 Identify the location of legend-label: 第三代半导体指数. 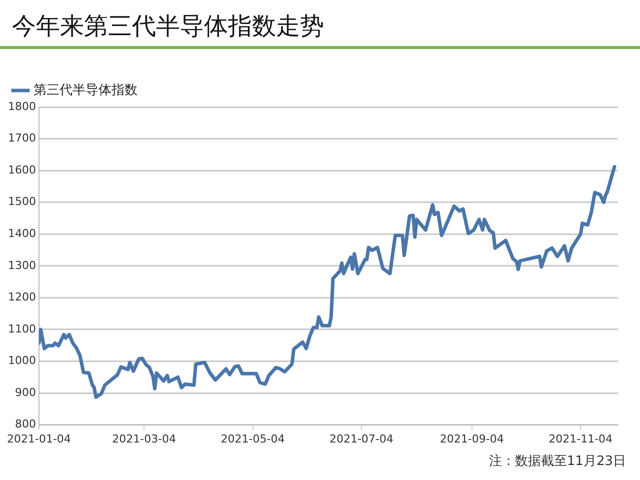
(86, 90).